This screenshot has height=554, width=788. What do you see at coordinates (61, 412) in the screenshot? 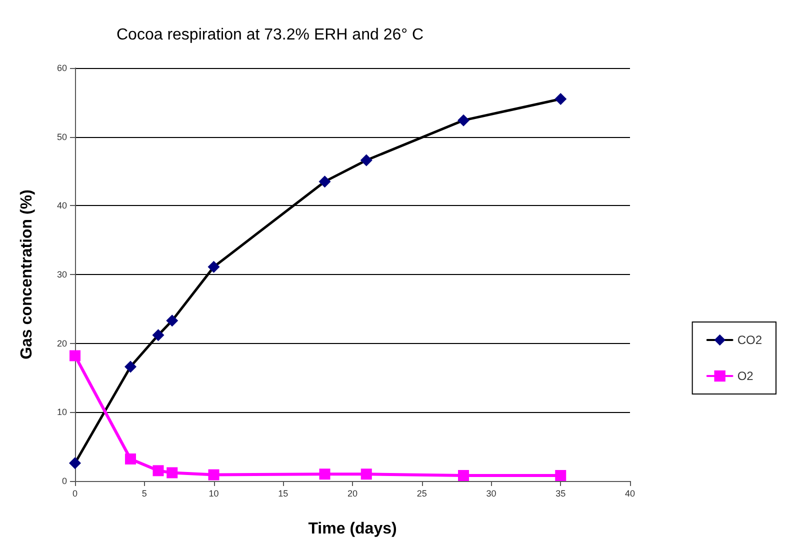
I see `y-tick-label: 10` at bounding box center [61, 412].